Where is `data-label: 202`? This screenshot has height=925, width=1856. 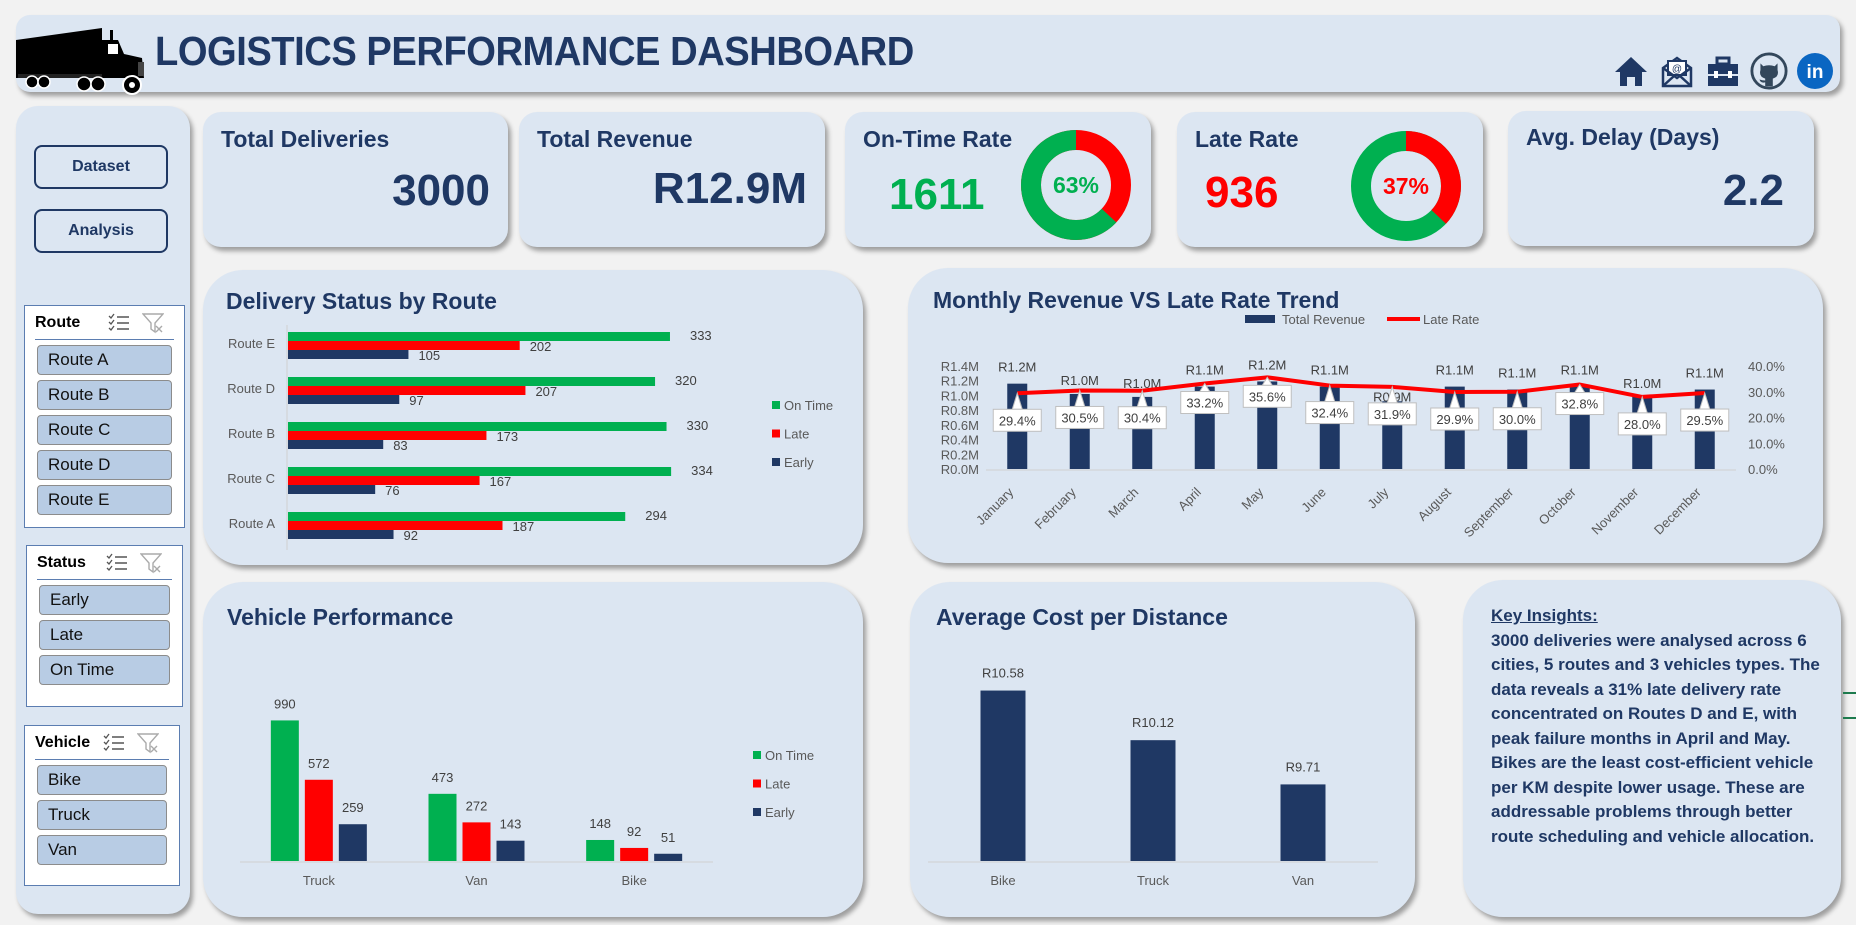
data-label: 202 is located at coordinates (541, 346).